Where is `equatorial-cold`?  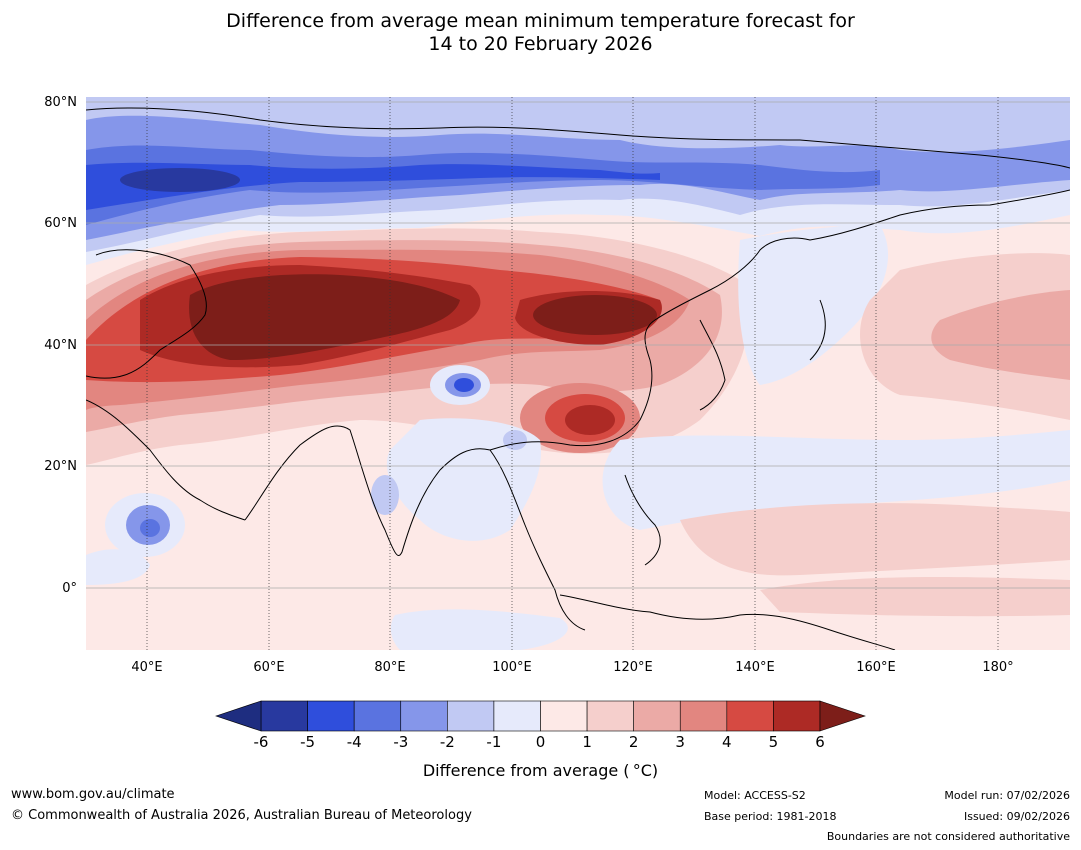
equatorial-cold is located at coordinates (479, 629).